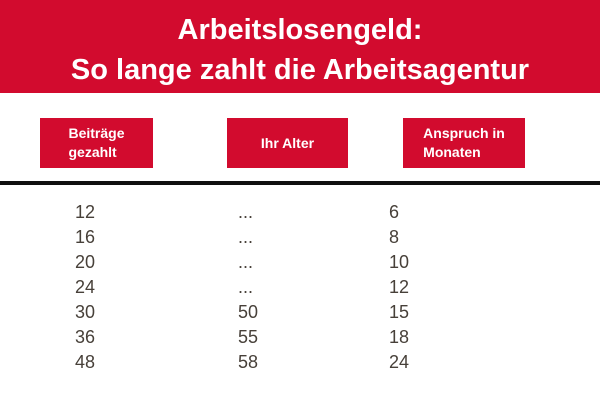 The width and height of the screenshot is (600, 400). Describe the element at coordinates (248, 362) in the screenshot. I see `cell-your-age: 58` at that location.